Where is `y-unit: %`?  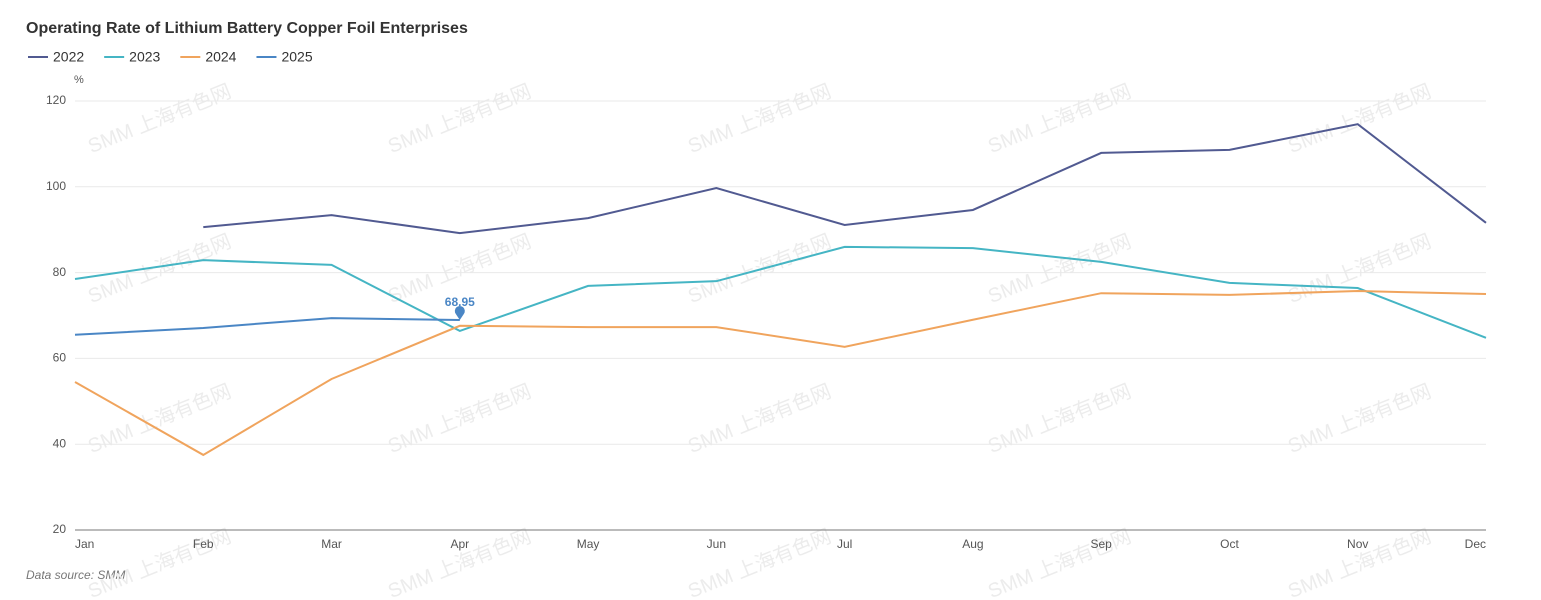
y-unit: % is located at coordinates (79, 80).